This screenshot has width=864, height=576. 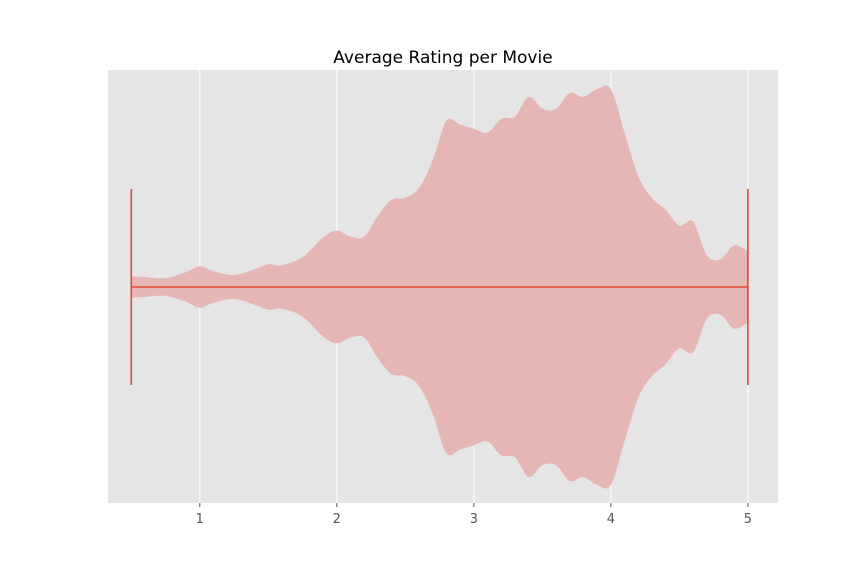 What do you see at coordinates (337, 519) in the screenshot?
I see `x-tick-label-2: 2` at bounding box center [337, 519].